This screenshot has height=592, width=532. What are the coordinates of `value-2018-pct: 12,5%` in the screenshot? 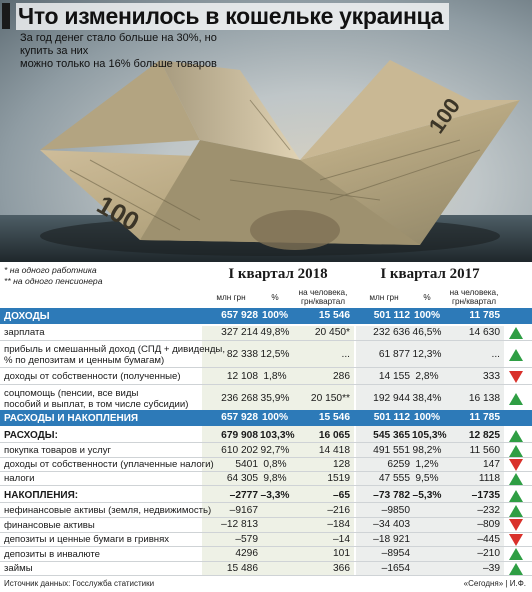 It's located at (275, 354).